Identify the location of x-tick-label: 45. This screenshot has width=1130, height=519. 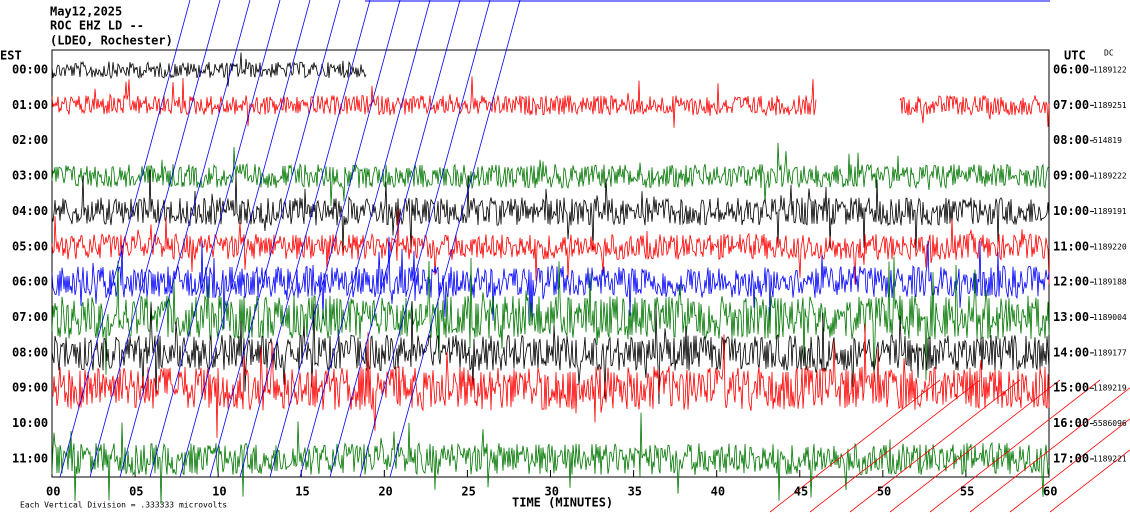
(801, 492).